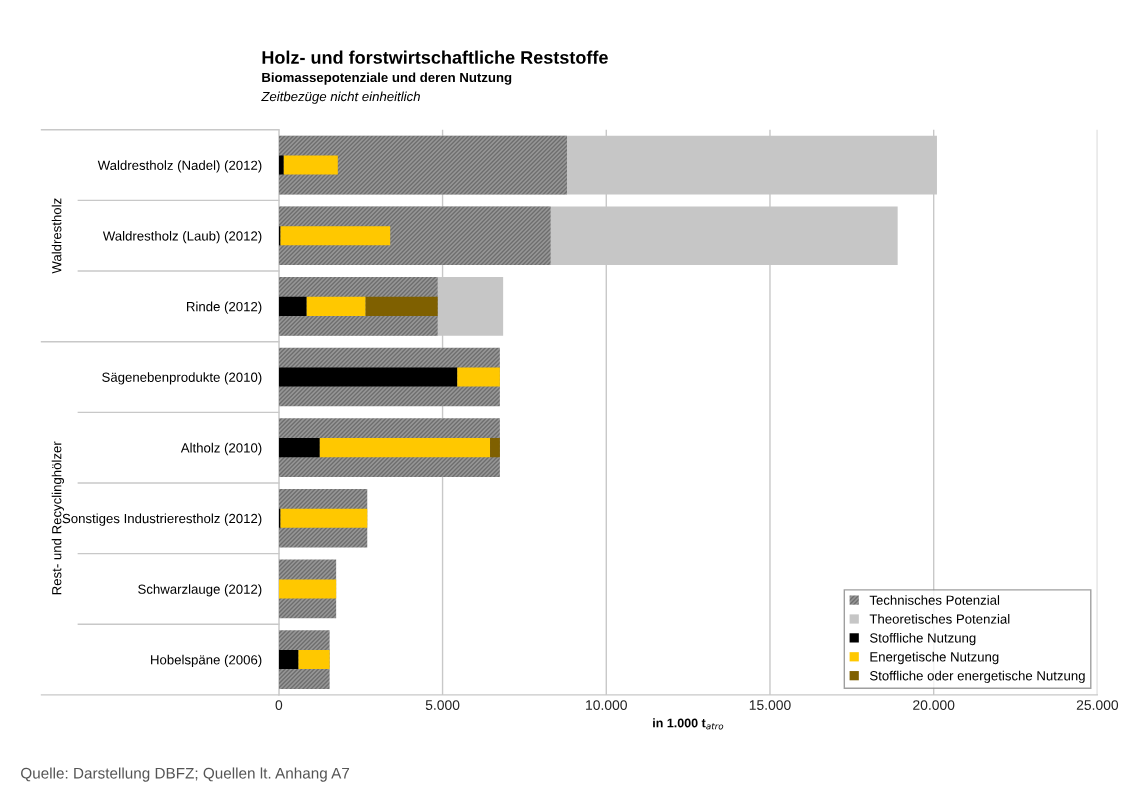 The height and width of the screenshot is (796, 1129). What do you see at coordinates (442, 705) in the screenshot?
I see `x-tick-label: 5.000` at bounding box center [442, 705].